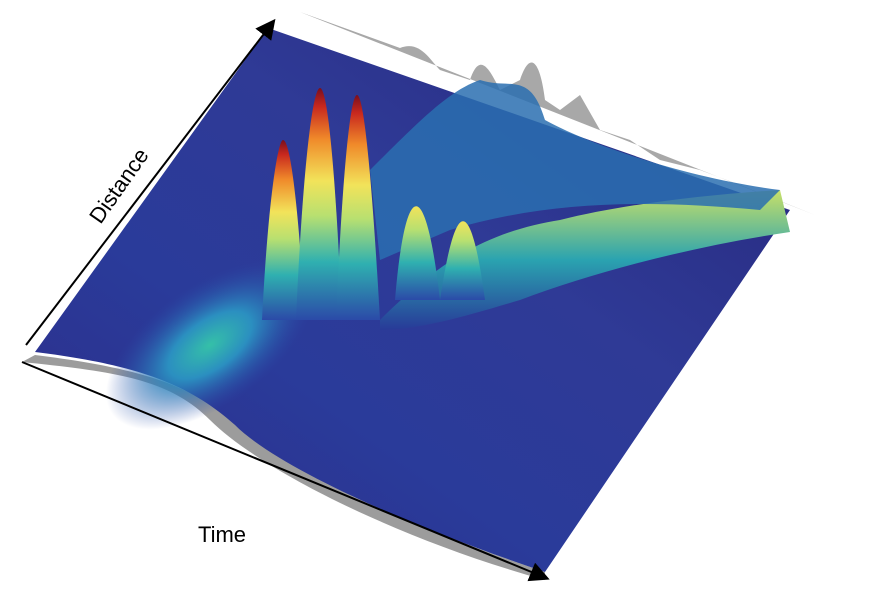 The image size is (870, 605). I want to click on time-label: Time, so click(222, 534).